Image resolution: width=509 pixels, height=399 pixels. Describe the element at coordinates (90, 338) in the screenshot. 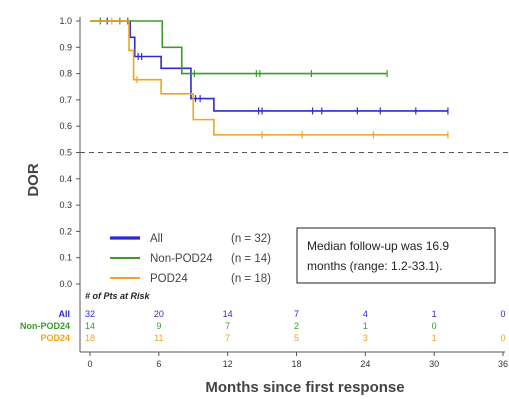

I see `risk-count: 18` at that location.